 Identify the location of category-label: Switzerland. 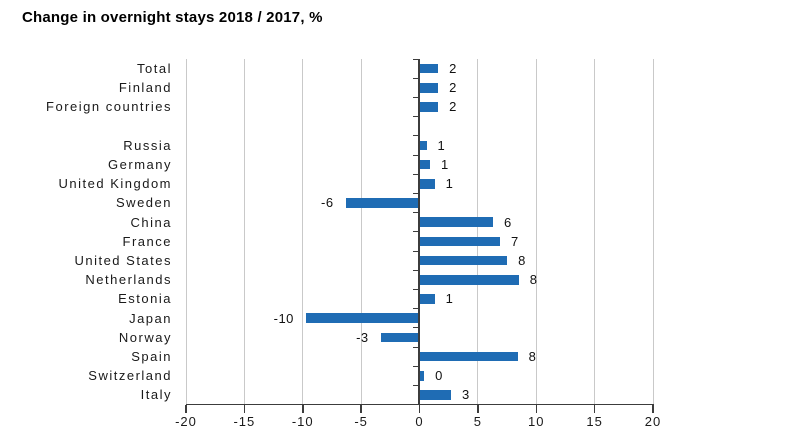
(130, 376).